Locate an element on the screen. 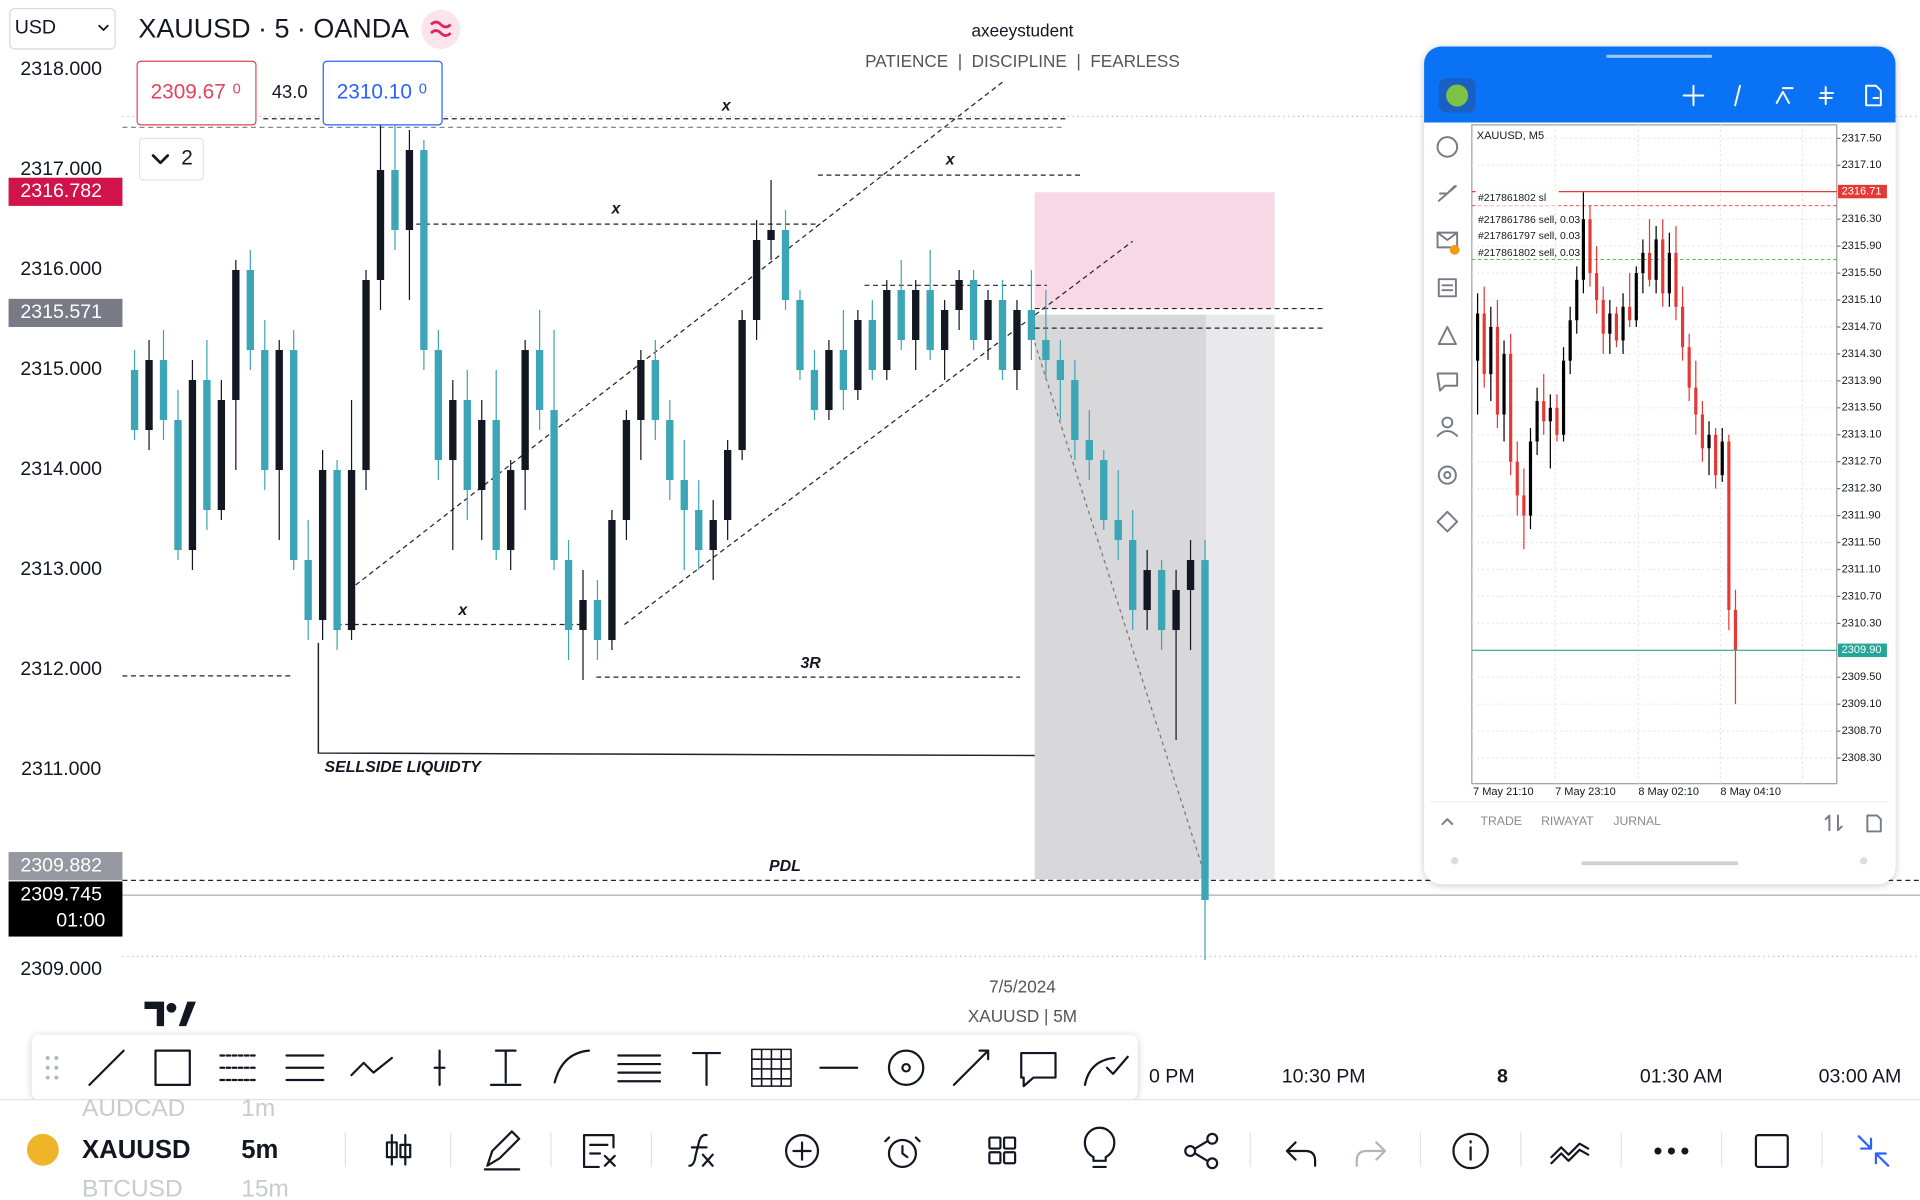  buy-button: 2310.10 is located at coordinates (374, 92).